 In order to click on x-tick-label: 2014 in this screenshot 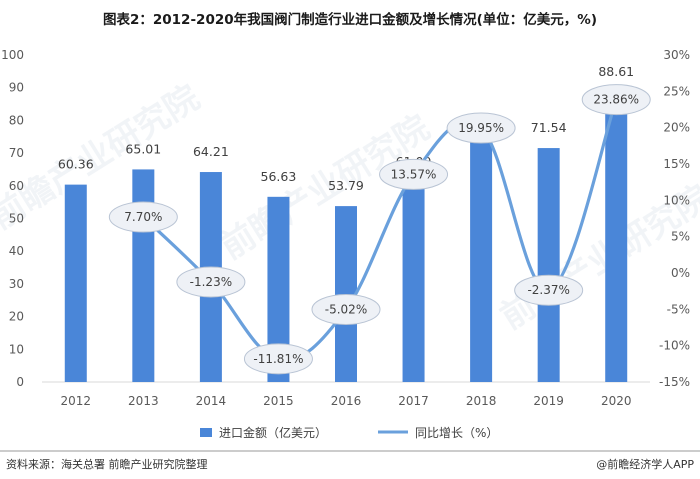, I will do `click(211, 401)`.